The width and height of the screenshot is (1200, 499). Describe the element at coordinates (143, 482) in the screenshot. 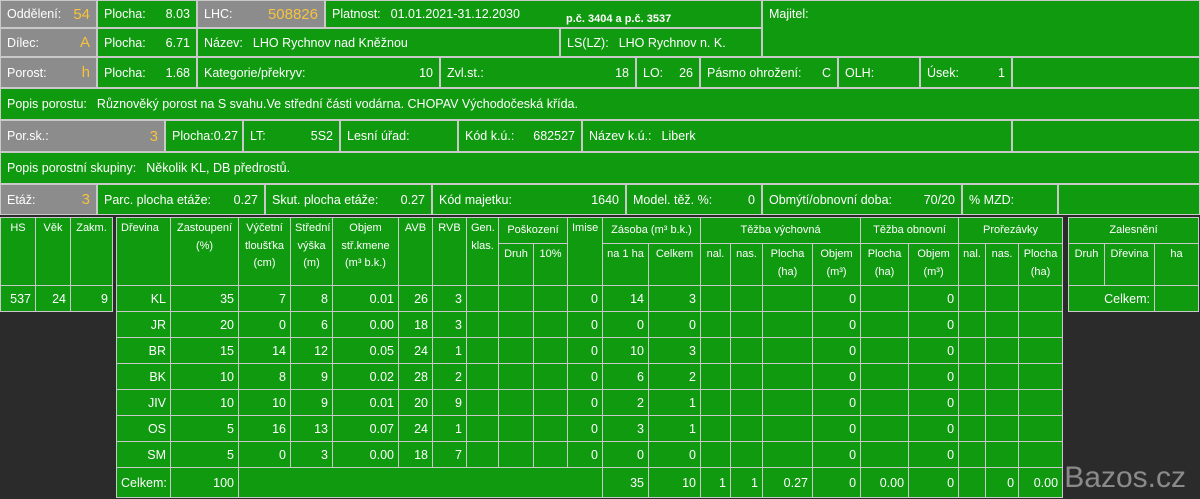

I see `table-cell: Celkem:` at that location.